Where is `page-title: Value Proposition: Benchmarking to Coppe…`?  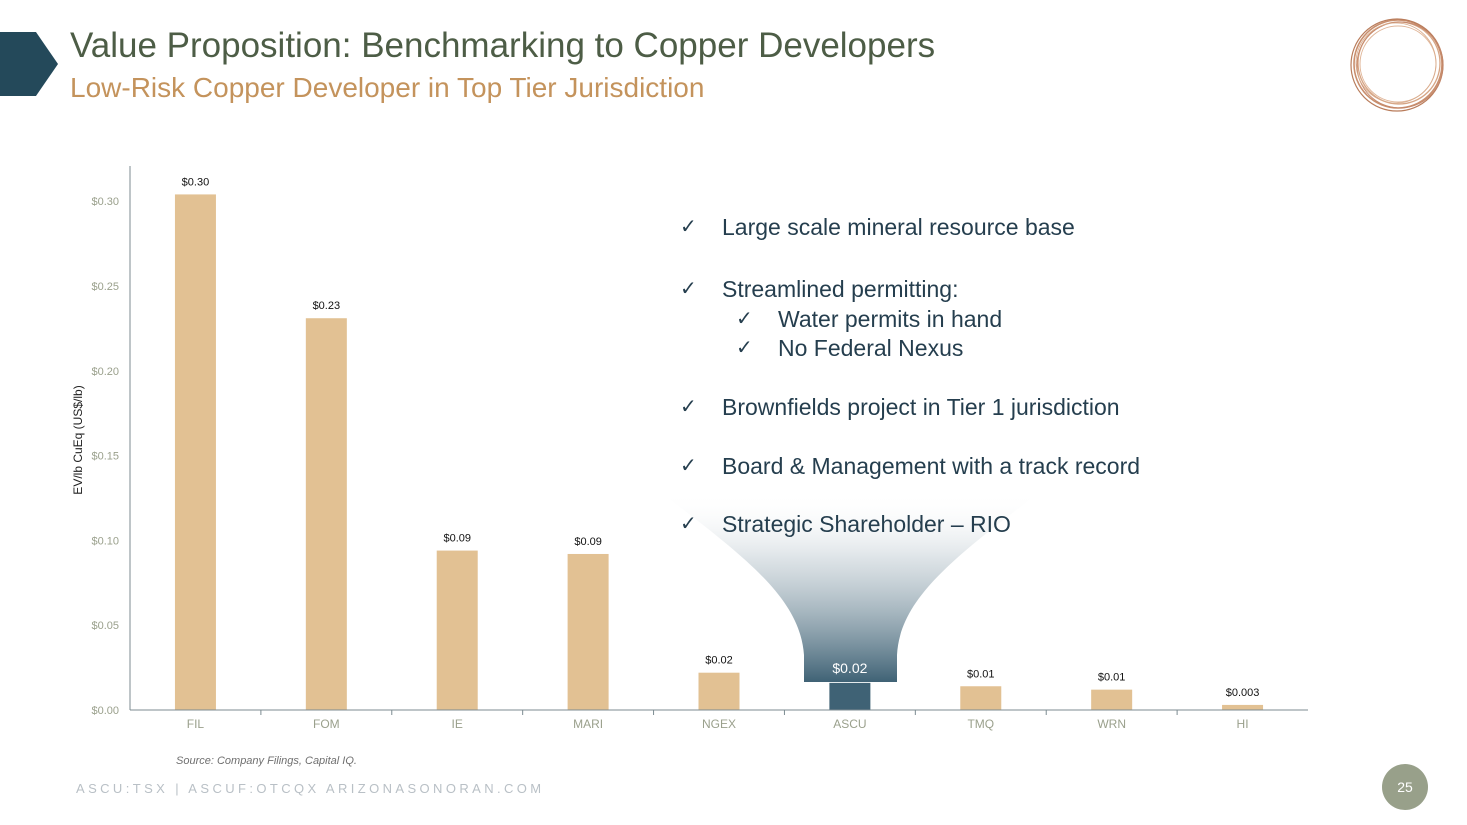 page-title: Value Proposition: Benchmarking to Coppe… is located at coordinates (503, 45).